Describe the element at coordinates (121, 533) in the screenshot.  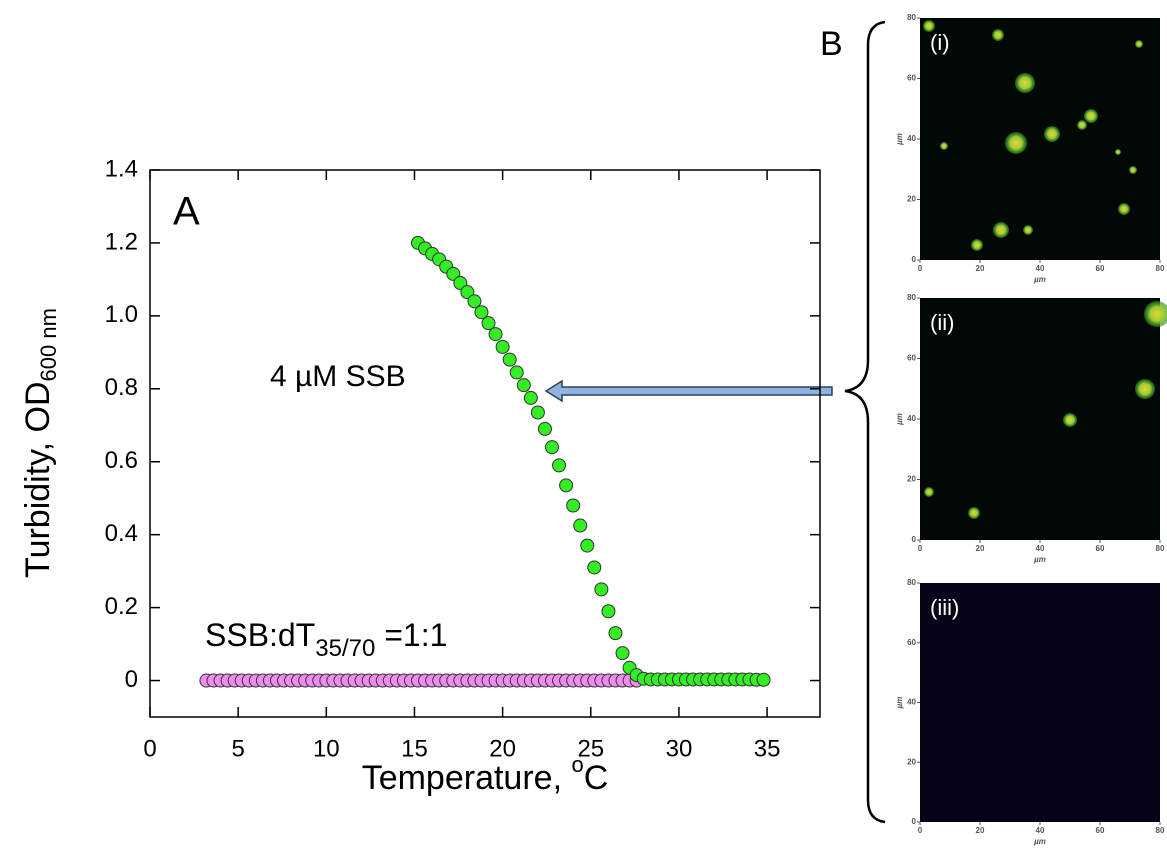
I see `y-tick-label: 0.4` at that location.